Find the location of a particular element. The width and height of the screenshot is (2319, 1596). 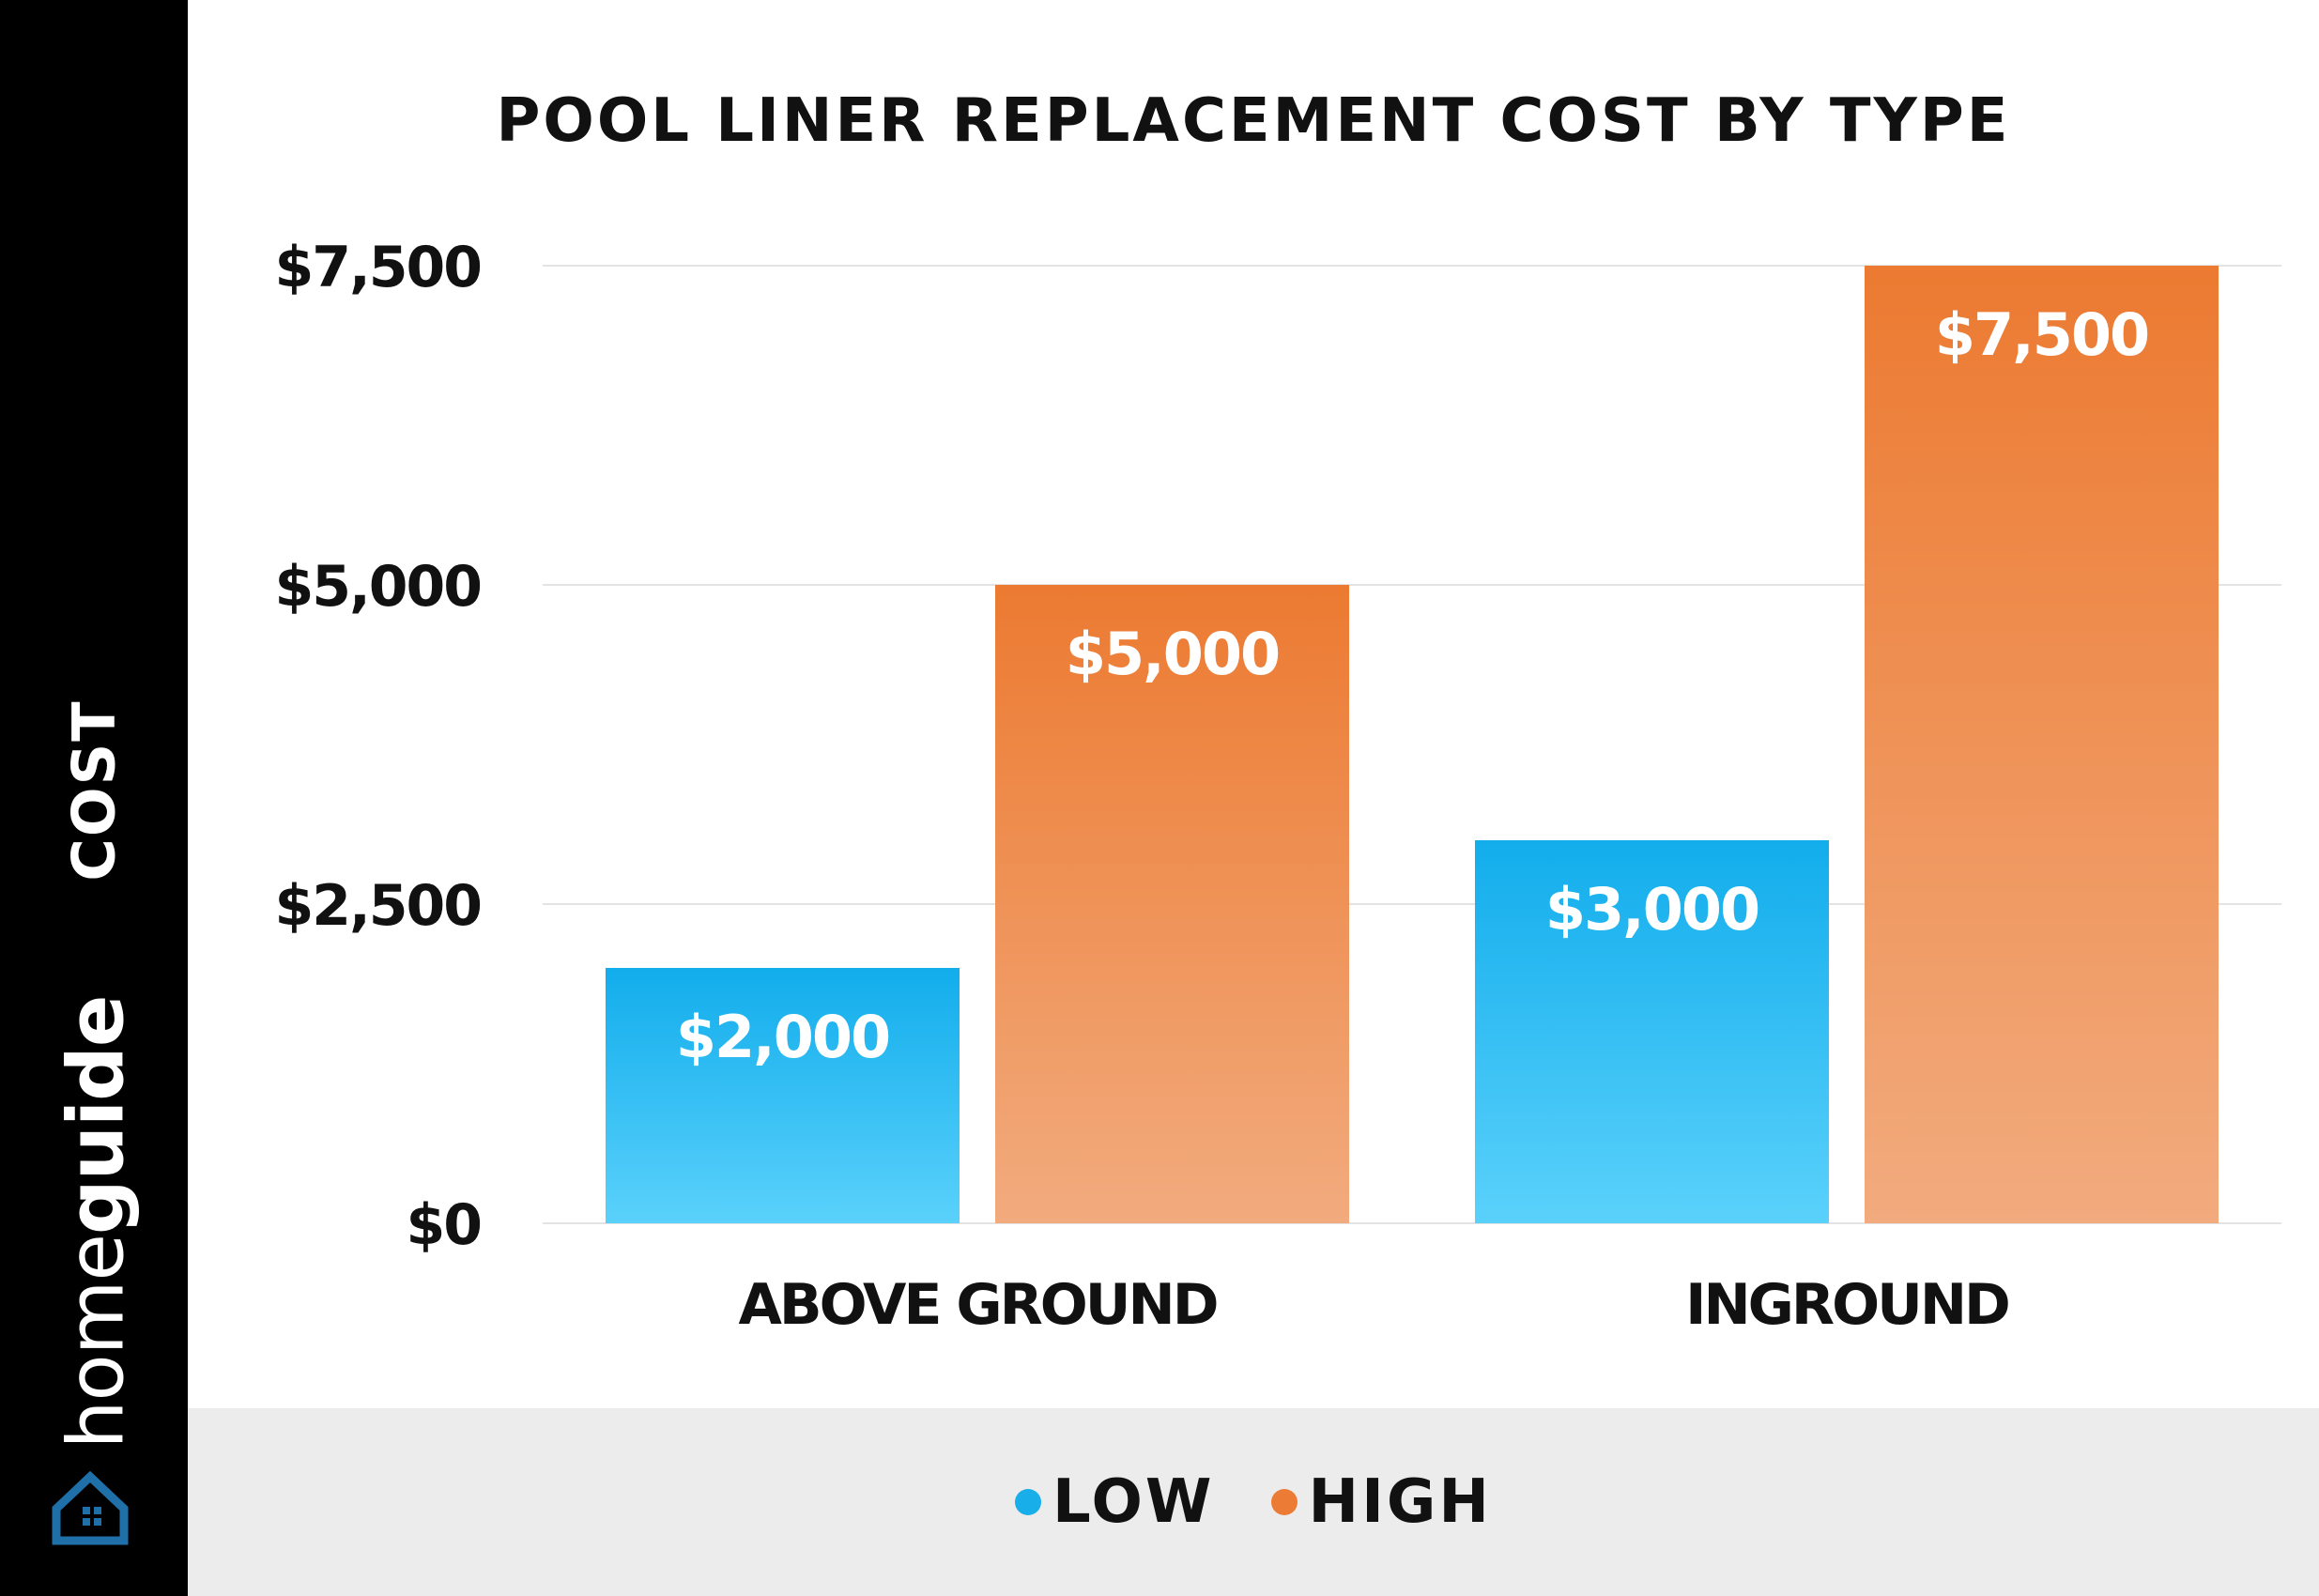

legend-dot-high is located at coordinates (1284, 1502).